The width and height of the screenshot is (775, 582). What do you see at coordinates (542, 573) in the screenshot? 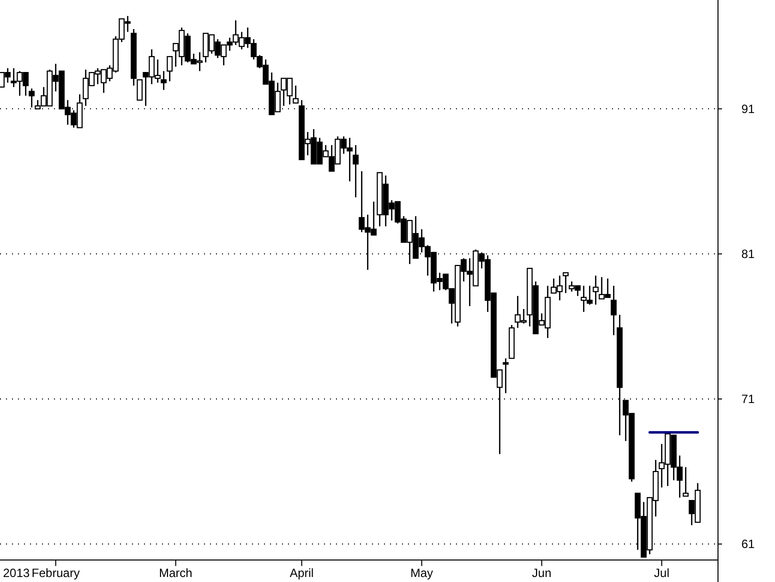
I see `x-tick-label: Jun` at bounding box center [542, 573].